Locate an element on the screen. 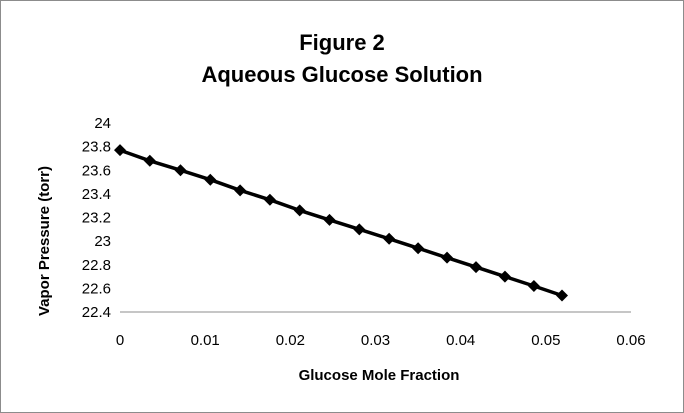 This screenshot has width=684, height=413. x-axis-ticks: 0 0.01 0.02 0.03 0.04 0.05 0.06 is located at coordinates (381, 340).